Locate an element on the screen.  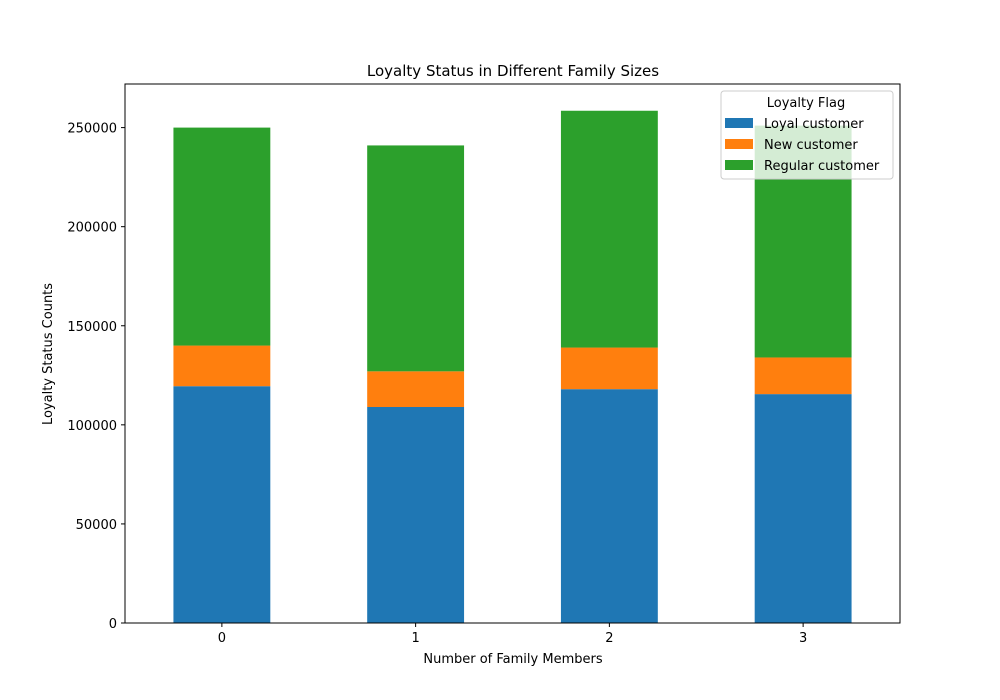
x-tick-label: 3 is located at coordinates (803, 638).